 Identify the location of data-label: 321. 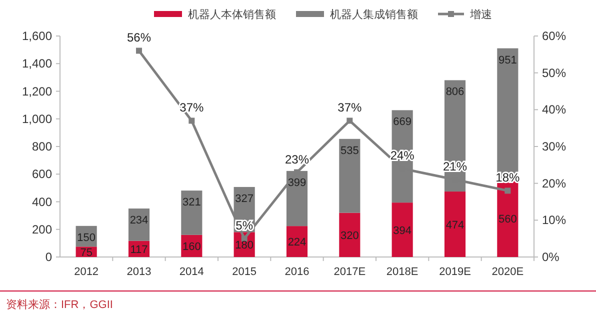
(191, 202).